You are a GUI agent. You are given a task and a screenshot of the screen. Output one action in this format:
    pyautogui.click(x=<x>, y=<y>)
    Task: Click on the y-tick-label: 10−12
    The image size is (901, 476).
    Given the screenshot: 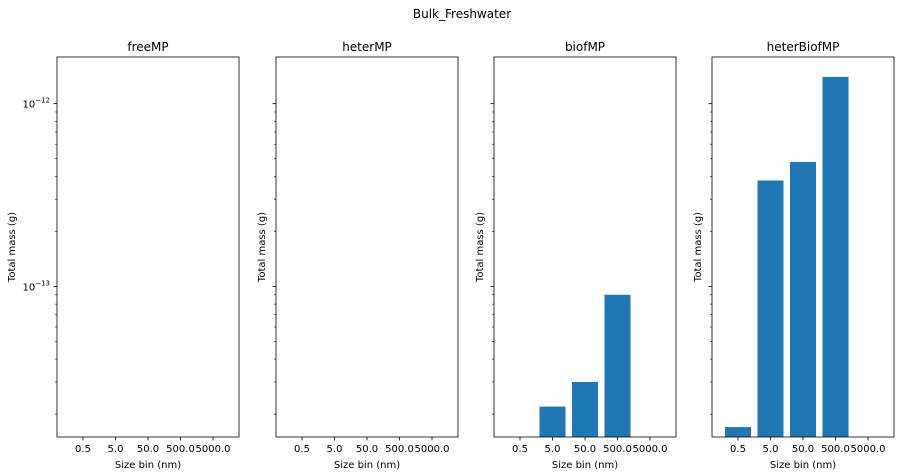 What is the action you would take?
    pyautogui.click(x=36, y=104)
    